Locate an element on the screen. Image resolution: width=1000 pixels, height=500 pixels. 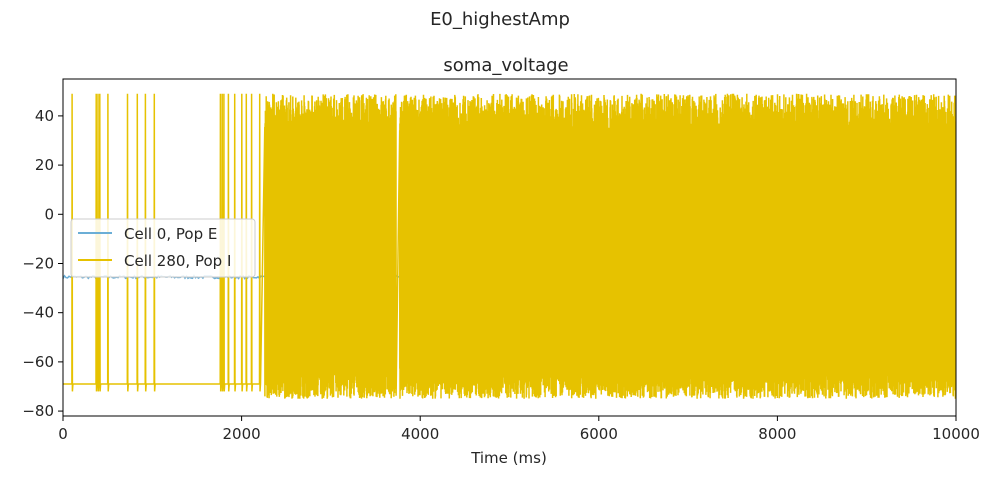
x-tick-label: 6000 is located at coordinates (599, 434).